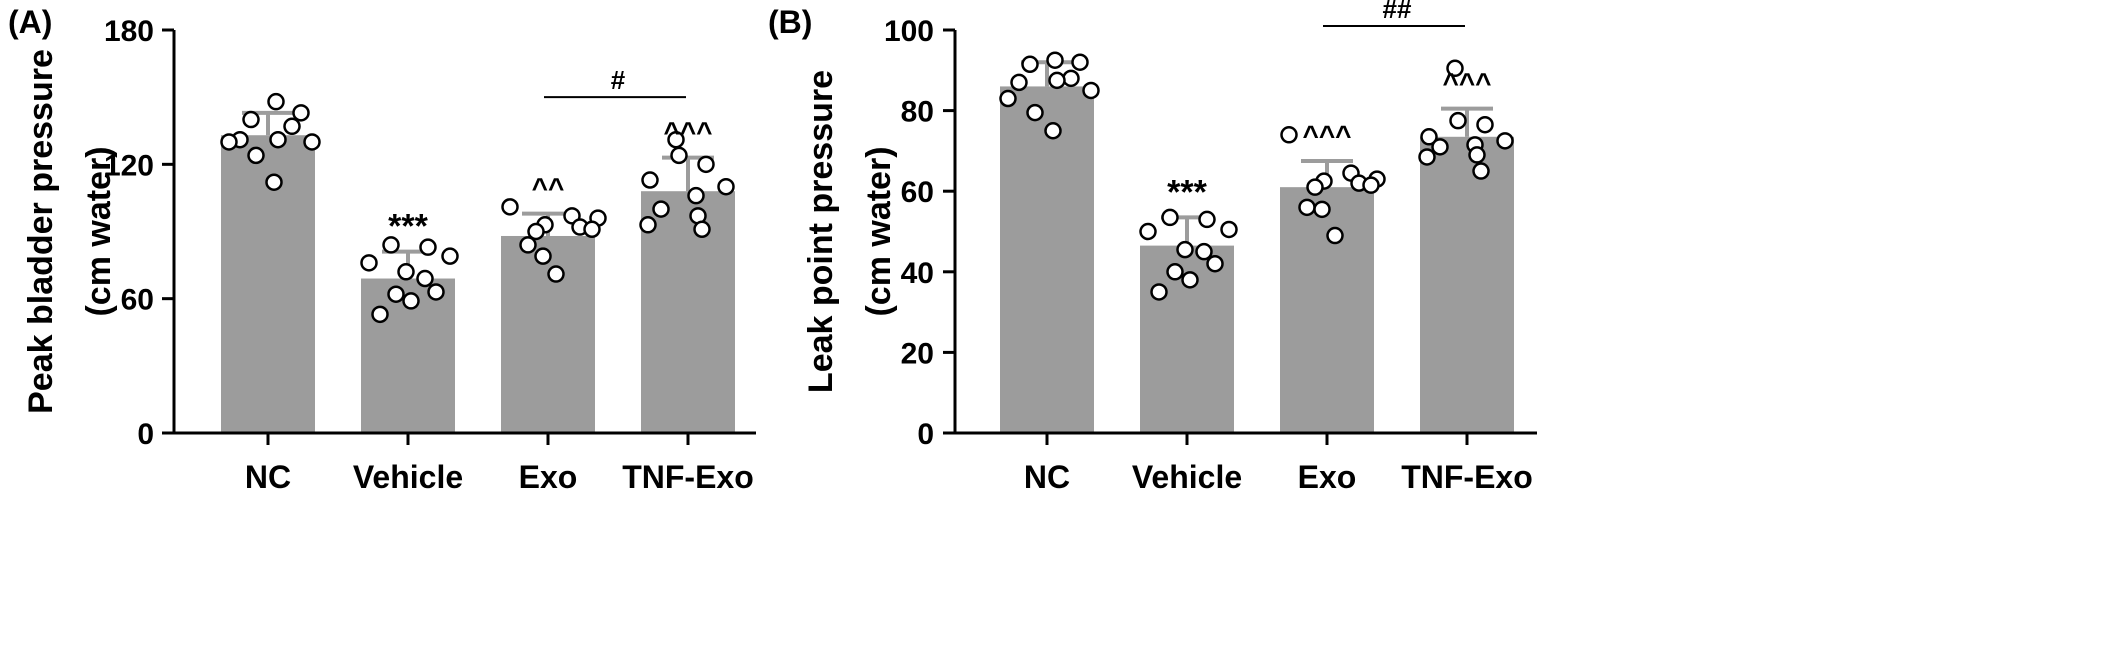  What do you see at coordinates (1326, 135) in the screenshot?
I see `significance-marker-exo: ^^^` at bounding box center [1326, 135].